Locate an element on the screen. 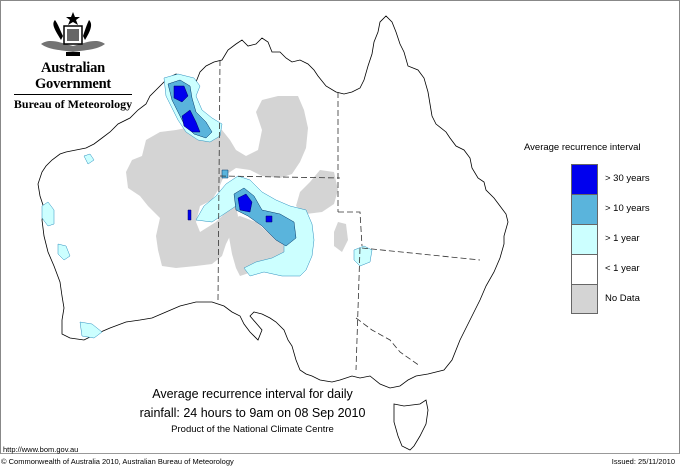 The image size is (680, 467). legend-swatch-gt1 is located at coordinates (584, 239).